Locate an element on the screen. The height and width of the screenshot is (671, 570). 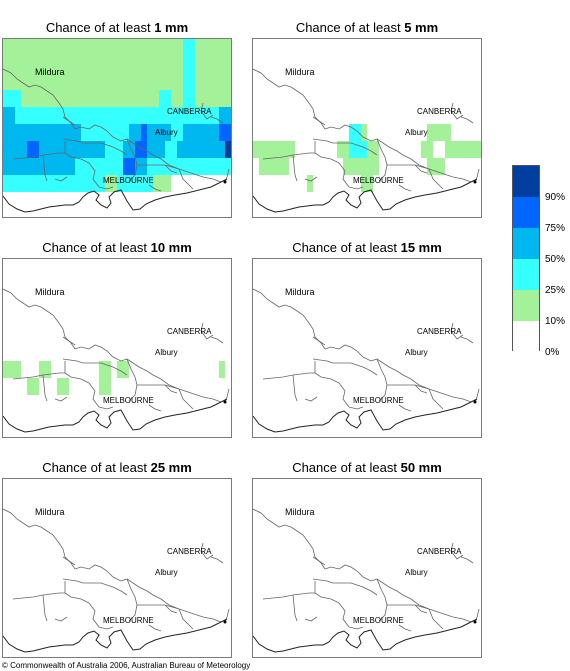
rainfall-map: Mildura CANBERRA Albury MELBOURNE is located at coordinates (116, 580).